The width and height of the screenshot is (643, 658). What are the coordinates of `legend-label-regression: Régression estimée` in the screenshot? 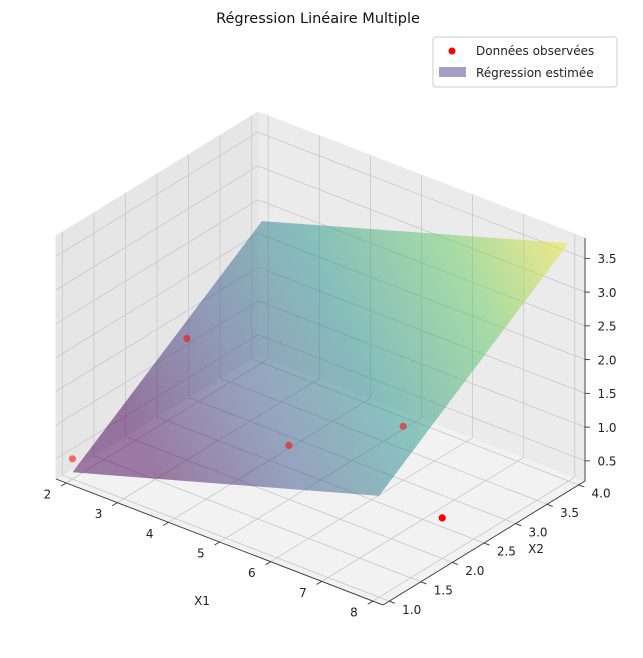 It's located at (535, 73).